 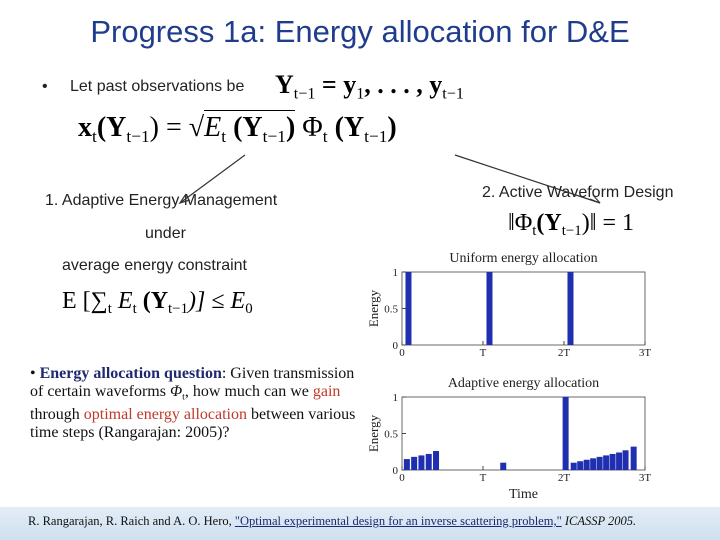 What do you see at coordinates (157, 86) in the screenshot?
I see `observations-text: Let past observations be` at bounding box center [157, 86].